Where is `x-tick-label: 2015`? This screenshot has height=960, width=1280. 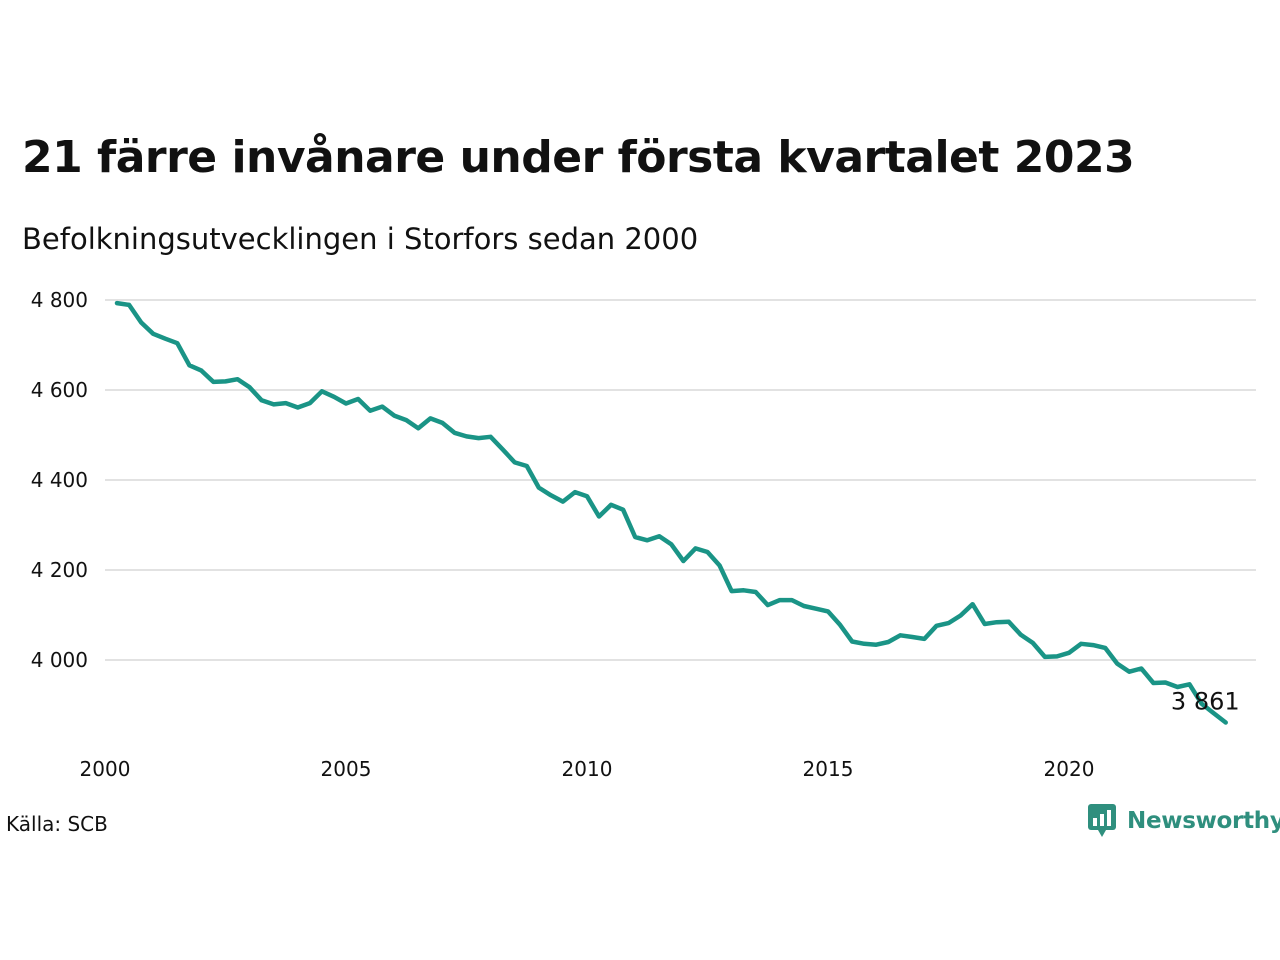
x-tick-label: 2015 is located at coordinates (828, 769).